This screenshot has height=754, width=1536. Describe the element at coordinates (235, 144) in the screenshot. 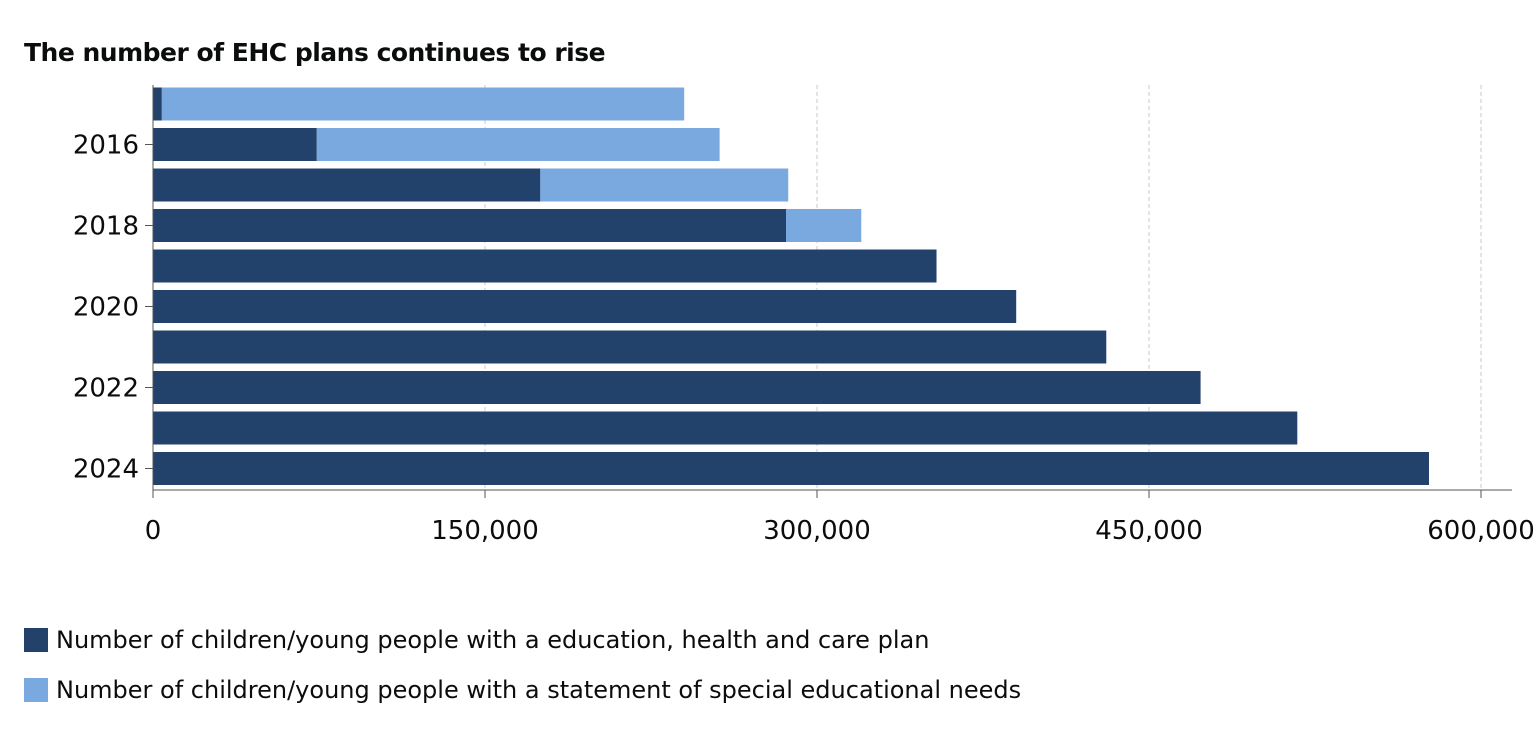

I see `bar-ehc-2016` at that location.